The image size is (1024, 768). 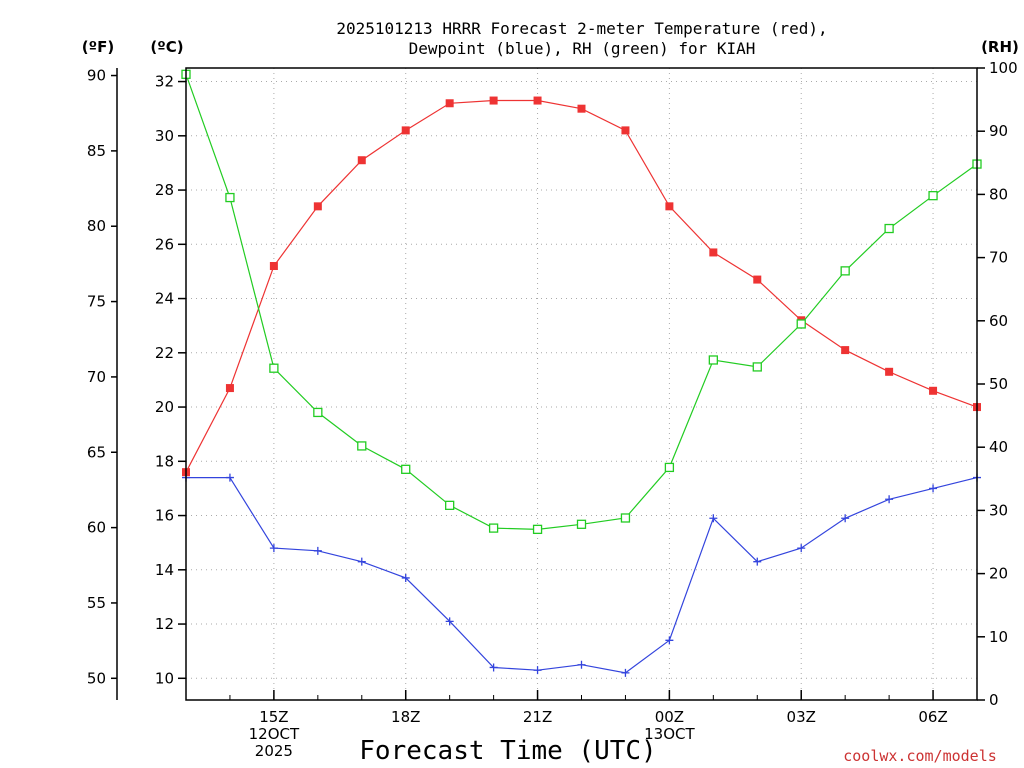 What do you see at coordinates (507, 751) in the screenshot?
I see `x-axis-label: Forecast Time (UTC)` at bounding box center [507, 751].